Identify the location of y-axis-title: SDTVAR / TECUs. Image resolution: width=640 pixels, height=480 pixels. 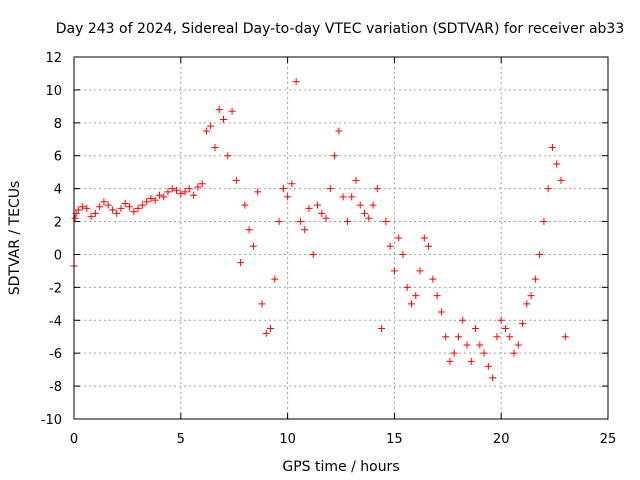
(15, 238).